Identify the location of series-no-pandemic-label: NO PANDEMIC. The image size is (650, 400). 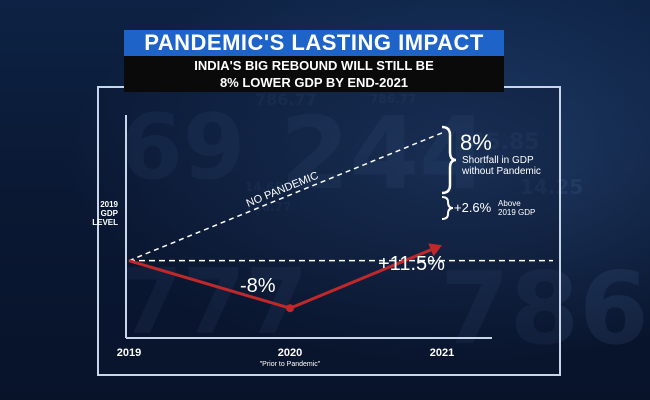
(283, 190).